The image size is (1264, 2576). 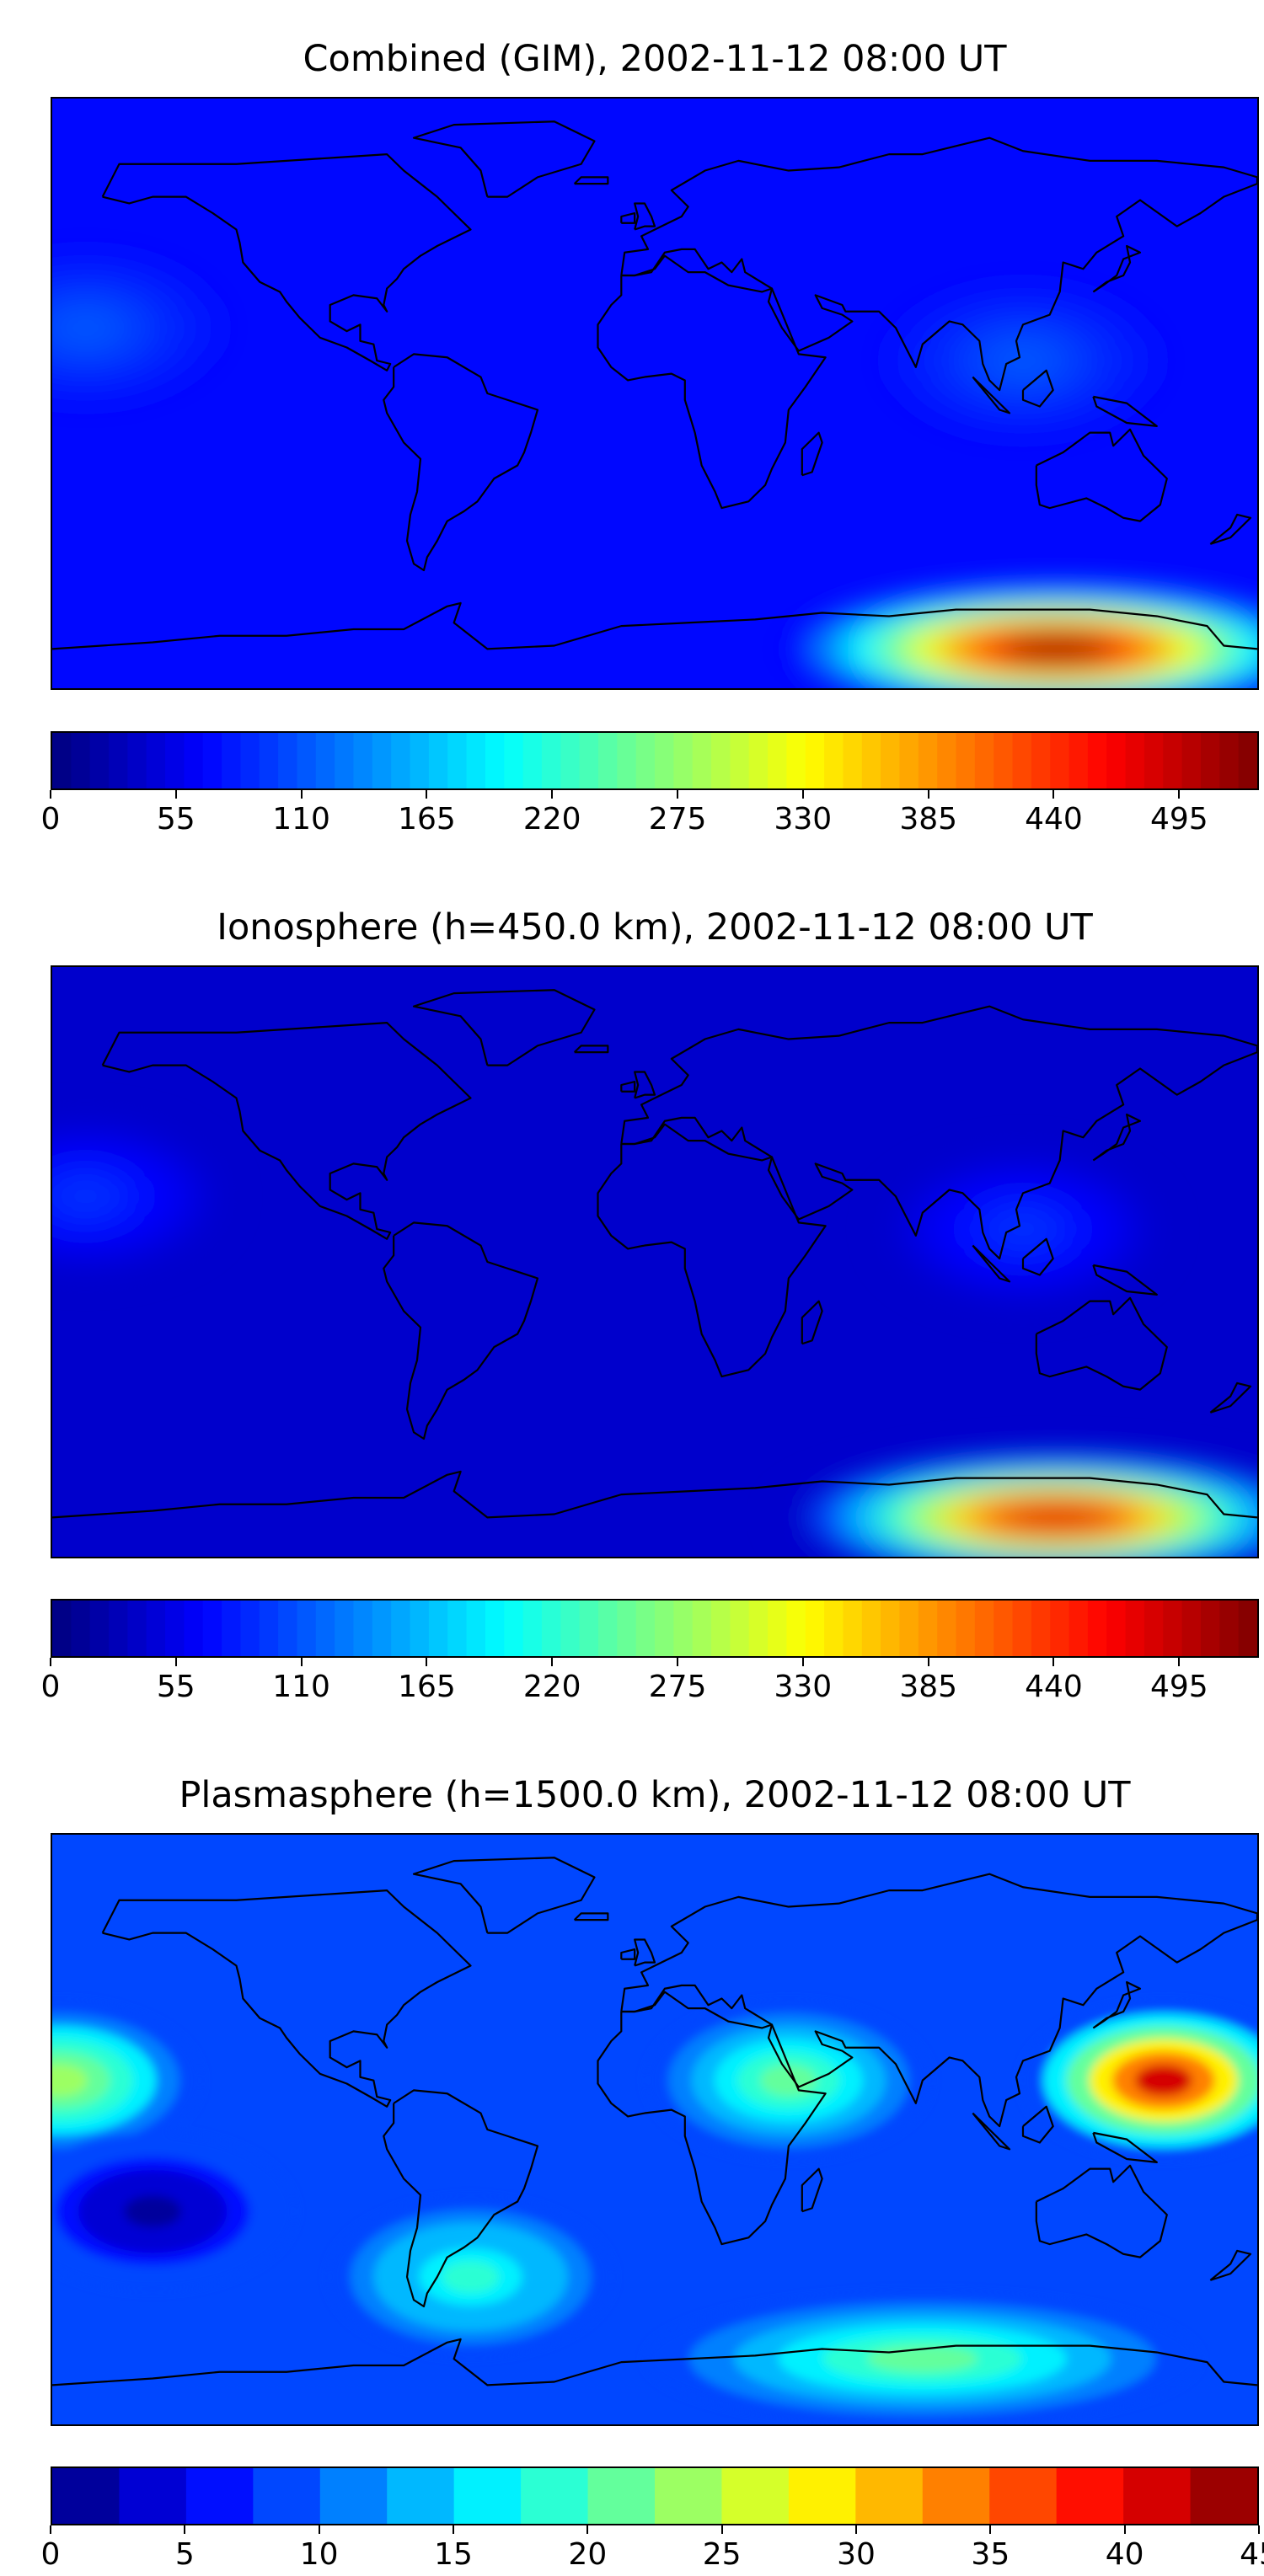 I want to click on south-america-high-contour, so click(x=471, y=2277).